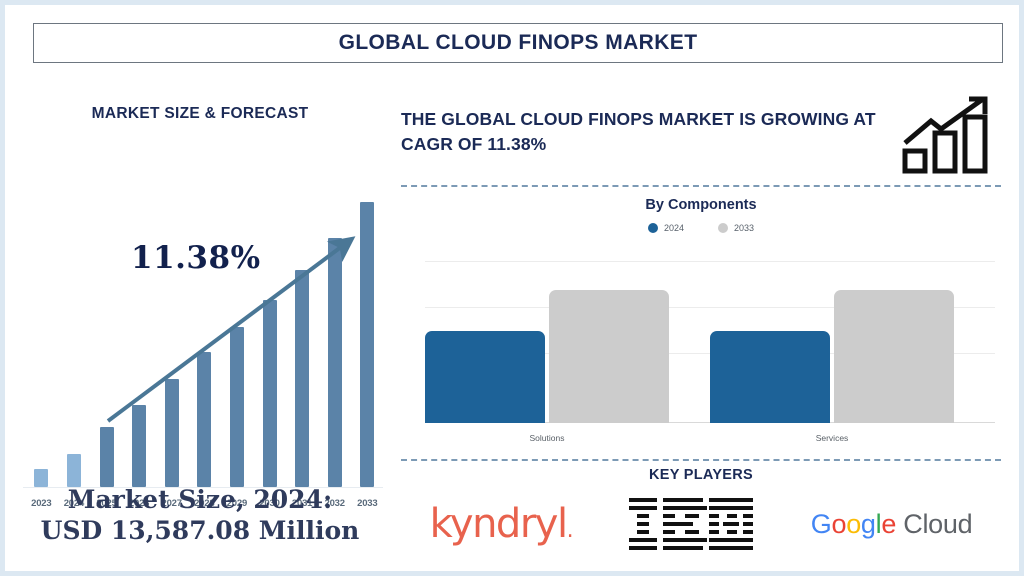 The height and width of the screenshot is (576, 1024). Describe the element at coordinates (367, 503) in the screenshot. I see `year-tick-label: 2033` at that location.